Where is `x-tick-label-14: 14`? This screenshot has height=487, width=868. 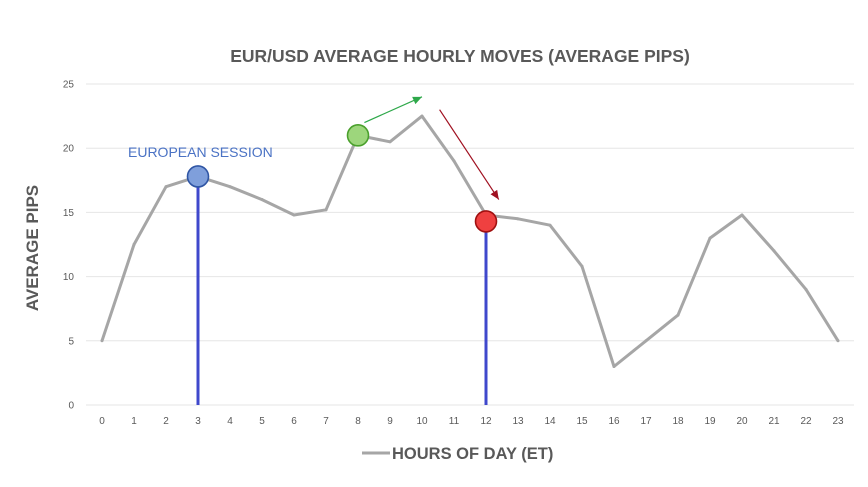 x-tick-label-14: 14 is located at coordinates (550, 421).